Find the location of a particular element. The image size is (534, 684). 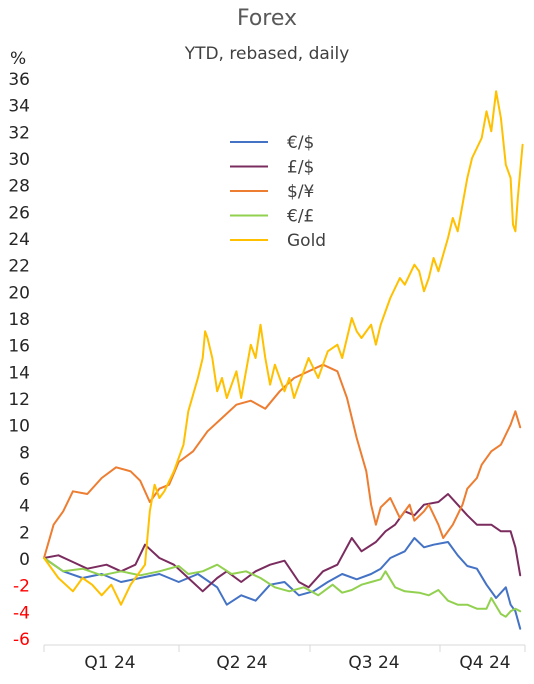

y-tick-label: 0 is located at coordinates (24, 560).